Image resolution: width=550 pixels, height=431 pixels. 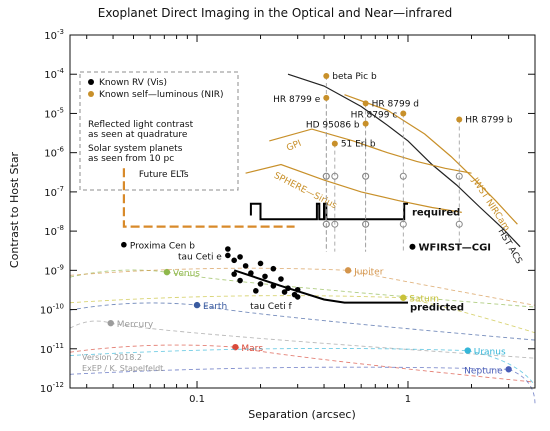 What do you see at coordinates (54, 231) in the screenshot?
I see `y-tick-label: 10⁻⁸` at bounding box center [54, 231].